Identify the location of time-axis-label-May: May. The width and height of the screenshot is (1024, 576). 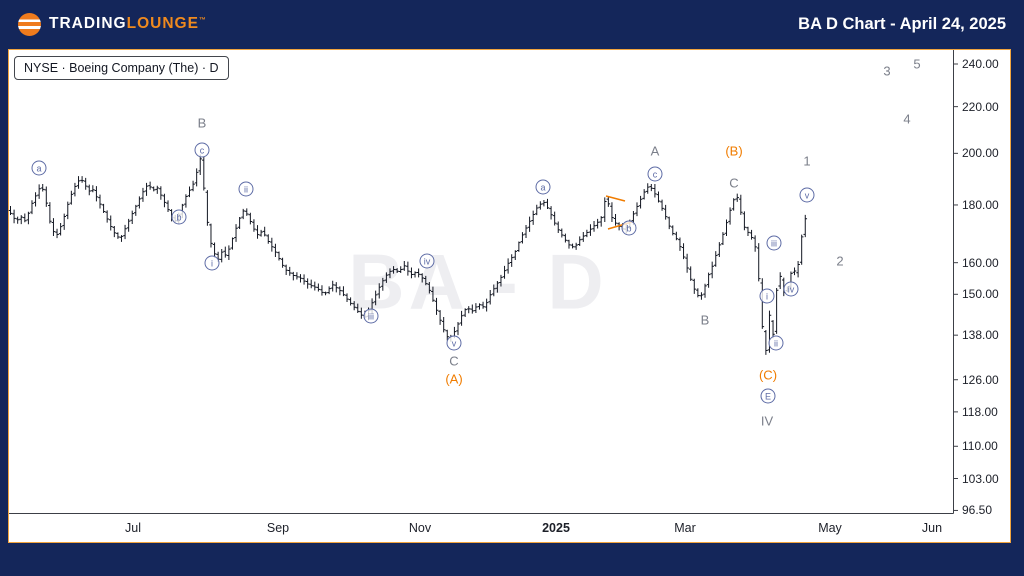
(830, 528).